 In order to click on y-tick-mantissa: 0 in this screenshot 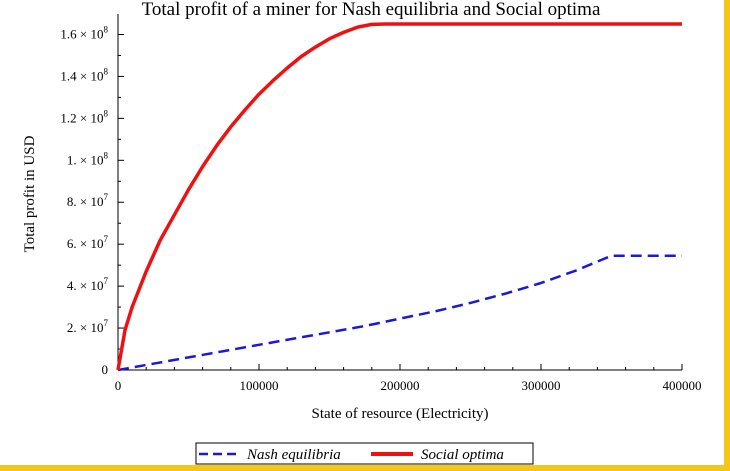, I will do `click(105, 369)`.